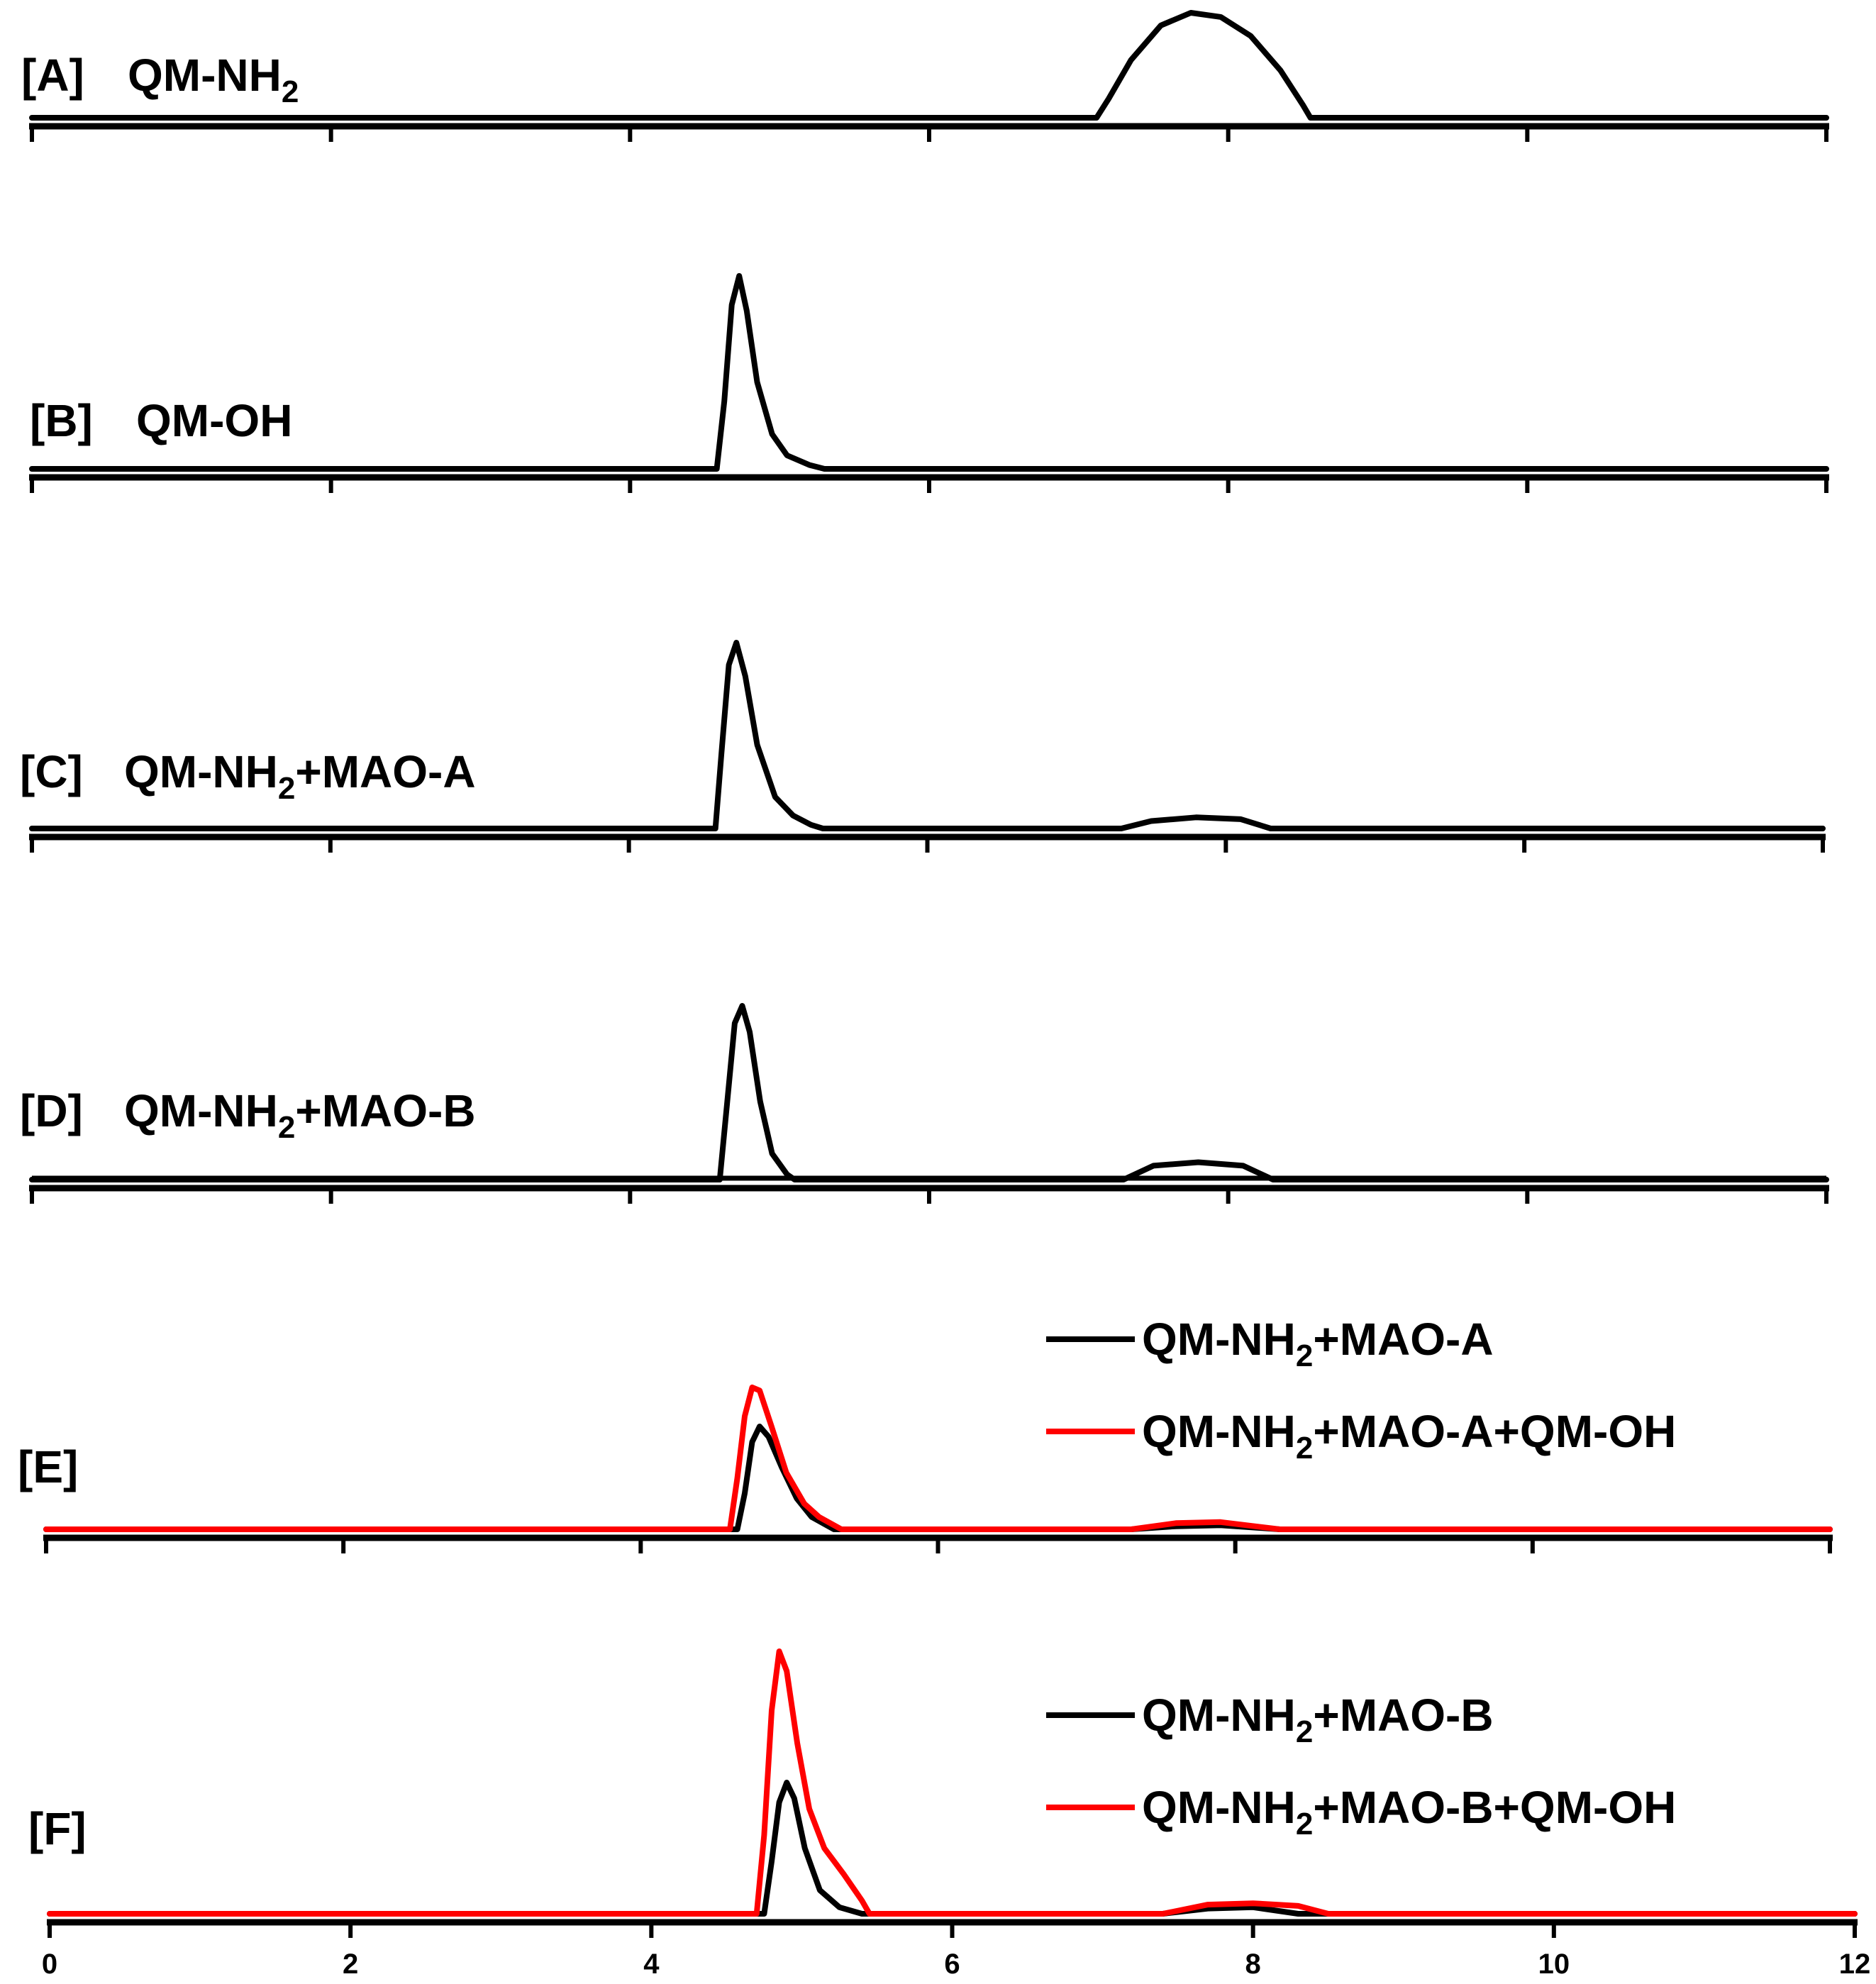 This screenshot has height=1984, width=1876. I want to click on panel-label: QM-NH2, so click(213, 79).